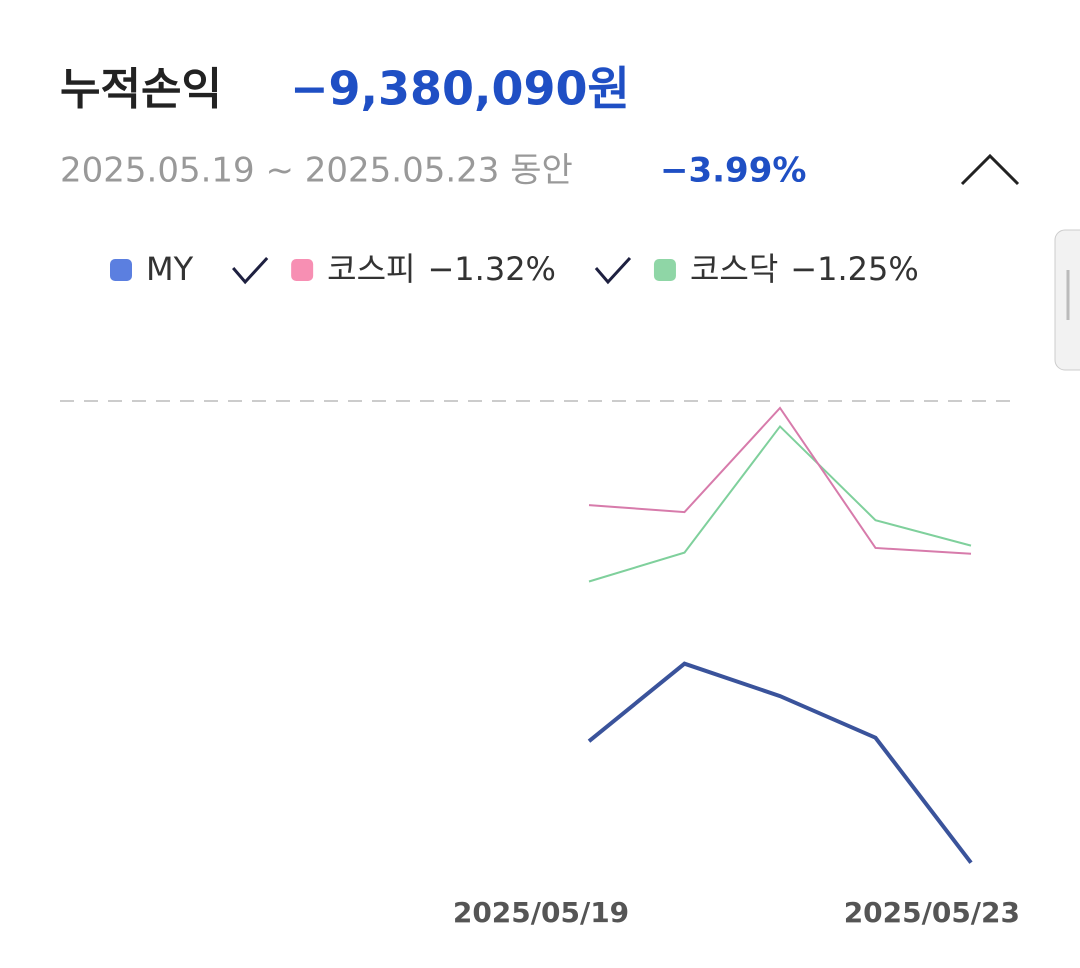  I want to click on x-tick-label: 2025/05/23, so click(932, 912).